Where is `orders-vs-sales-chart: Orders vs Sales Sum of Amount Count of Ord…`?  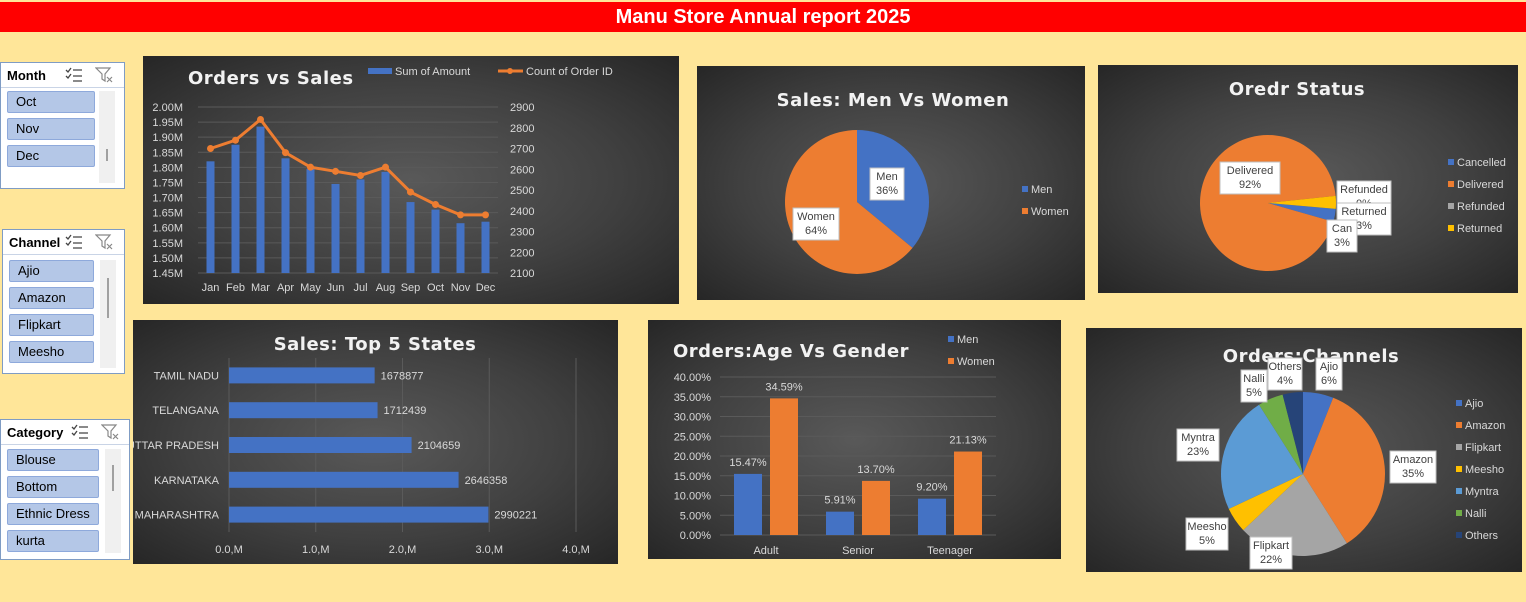 orders-vs-sales-chart: Orders vs Sales Sum of Amount Count of Ord… is located at coordinates (411, 180).